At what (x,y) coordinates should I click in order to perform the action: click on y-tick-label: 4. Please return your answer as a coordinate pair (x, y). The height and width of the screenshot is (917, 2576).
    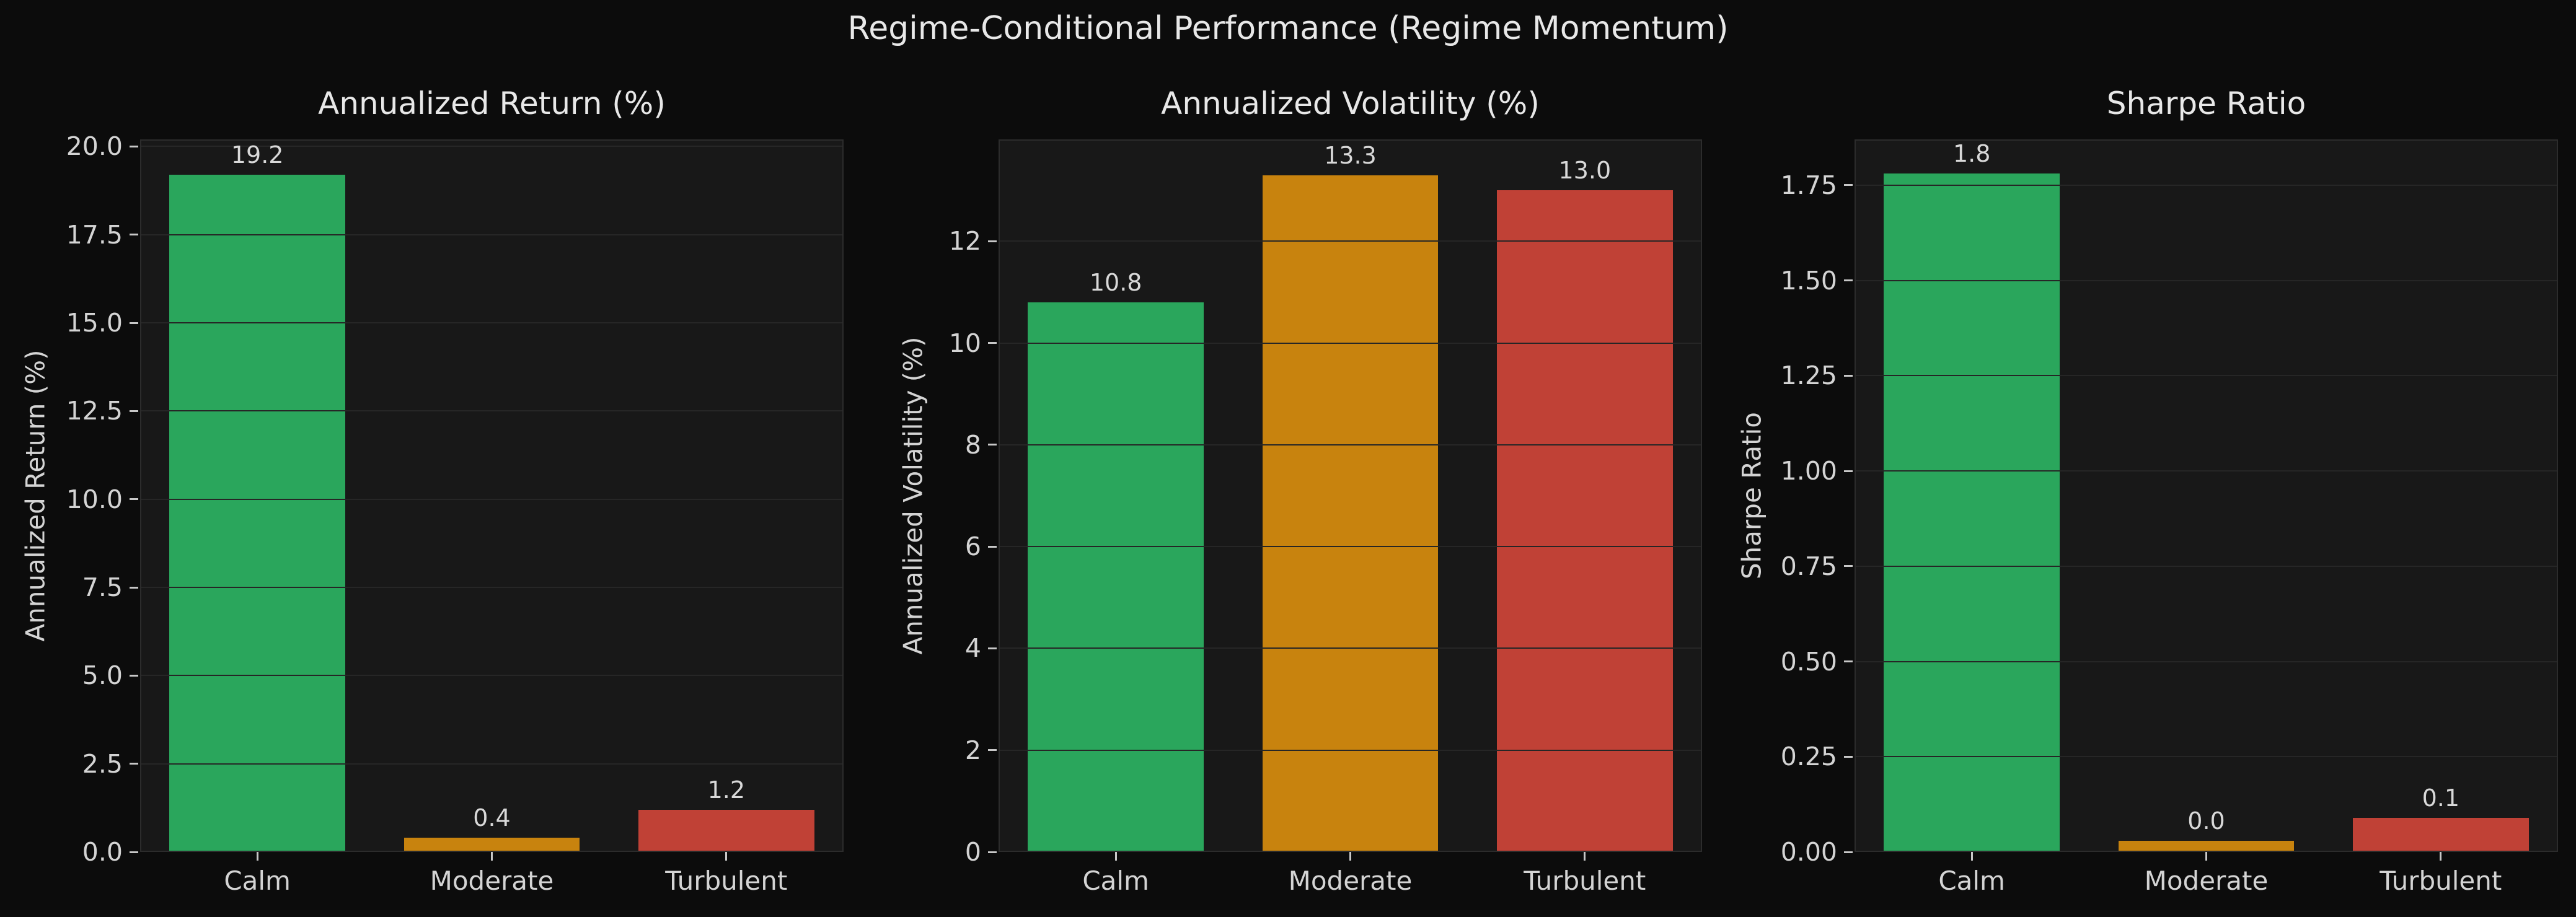
    Looking at the image, I should click on (972, 649).